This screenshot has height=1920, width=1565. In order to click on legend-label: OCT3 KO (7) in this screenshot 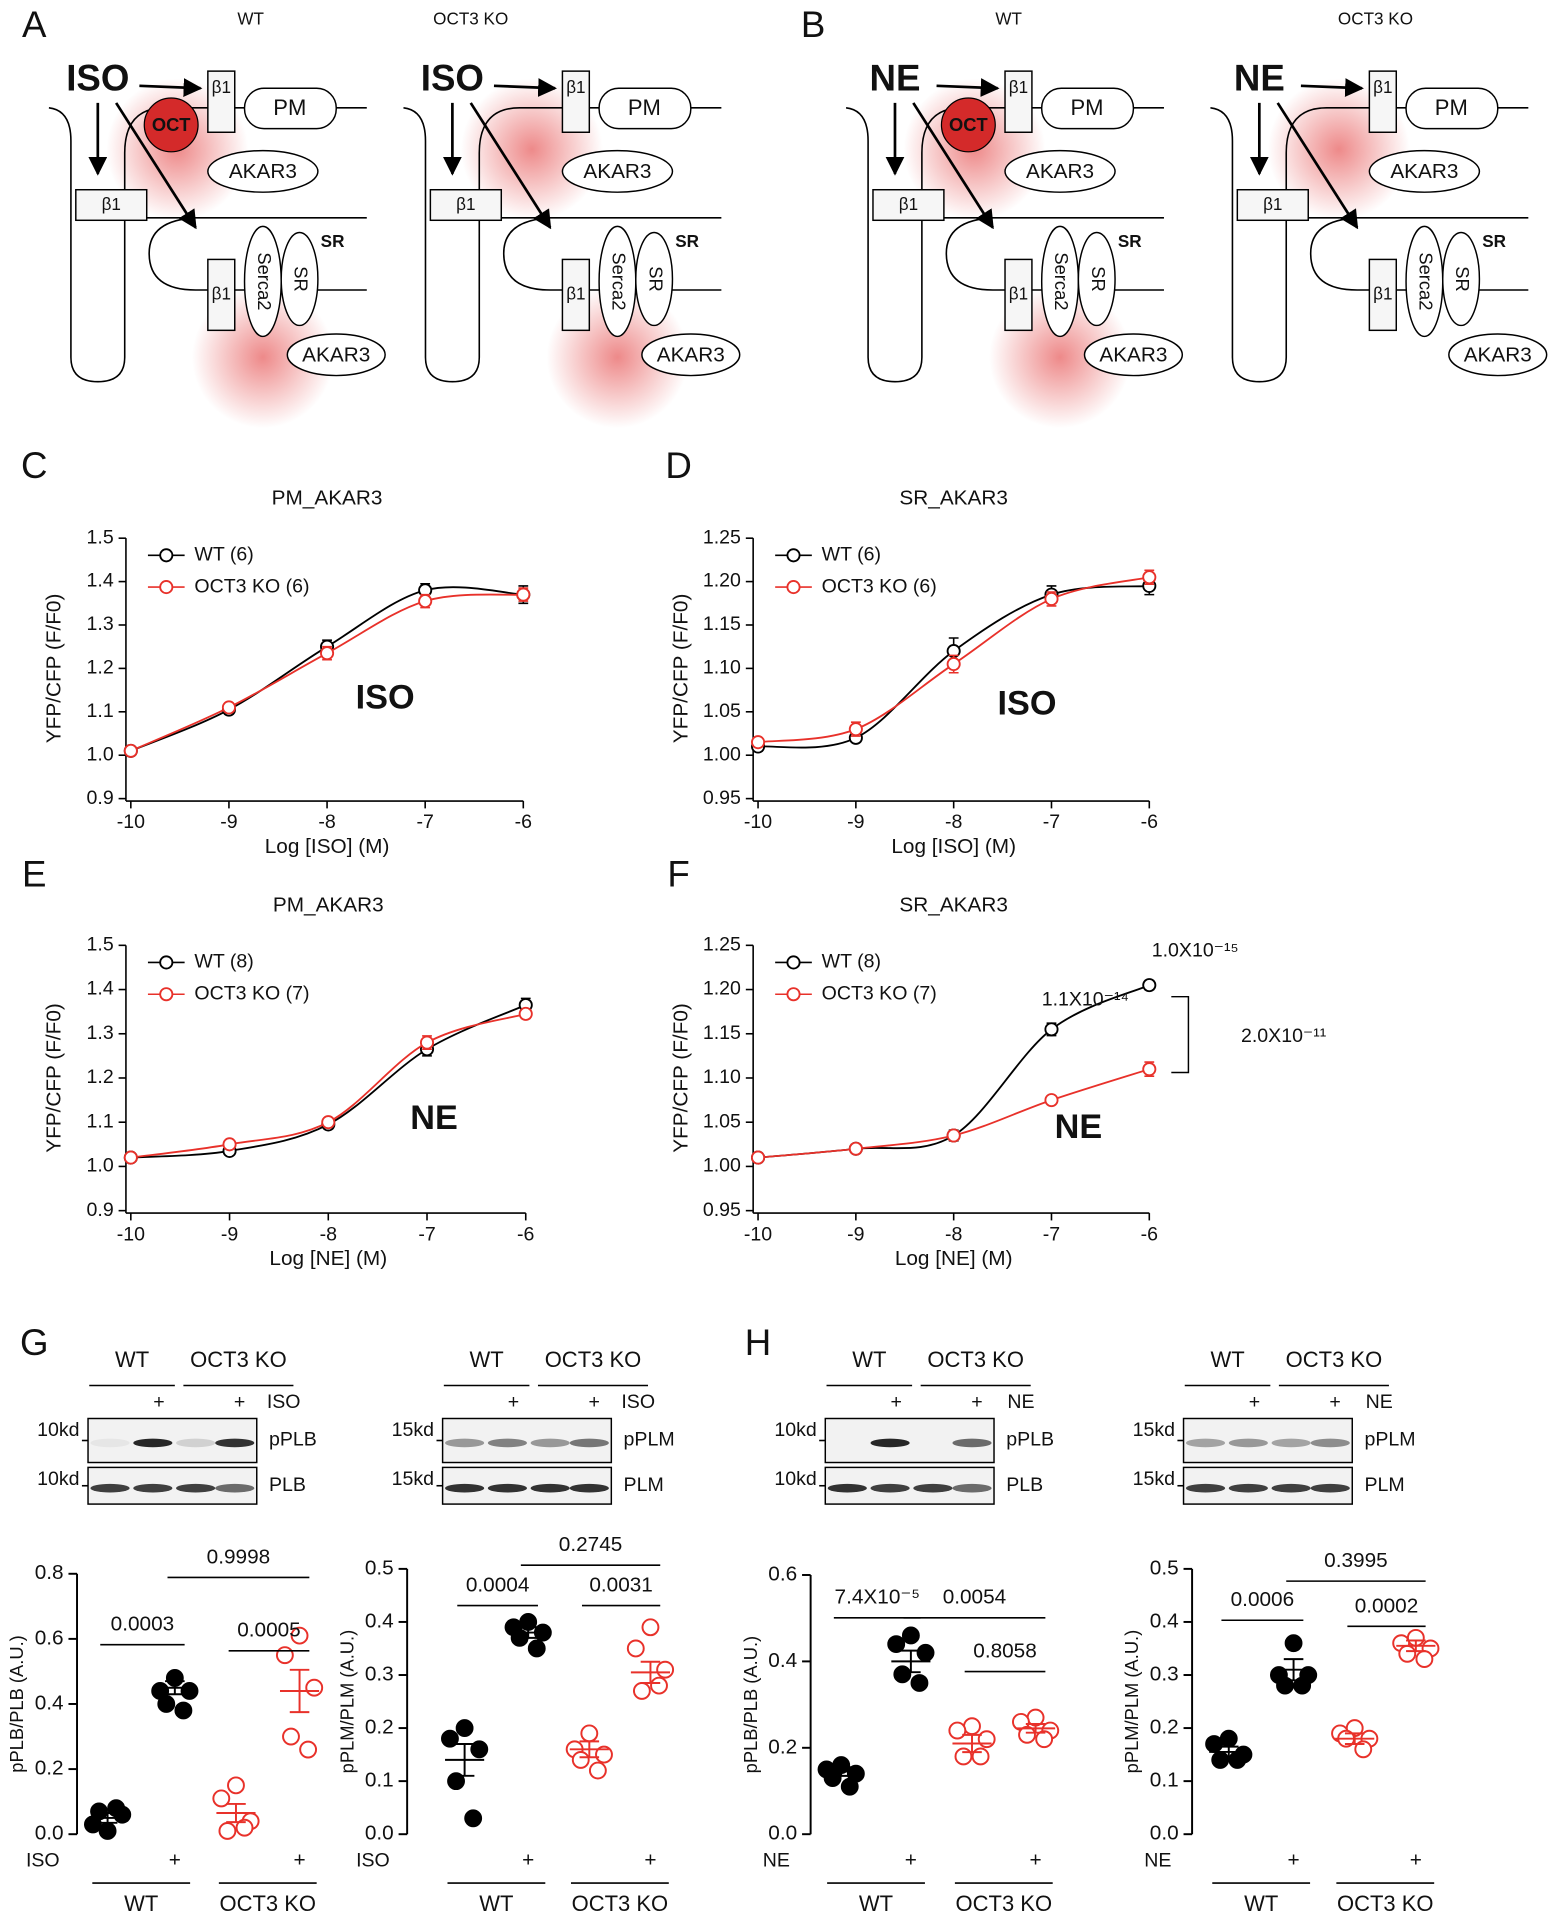, I will do `click(879, 993)`.